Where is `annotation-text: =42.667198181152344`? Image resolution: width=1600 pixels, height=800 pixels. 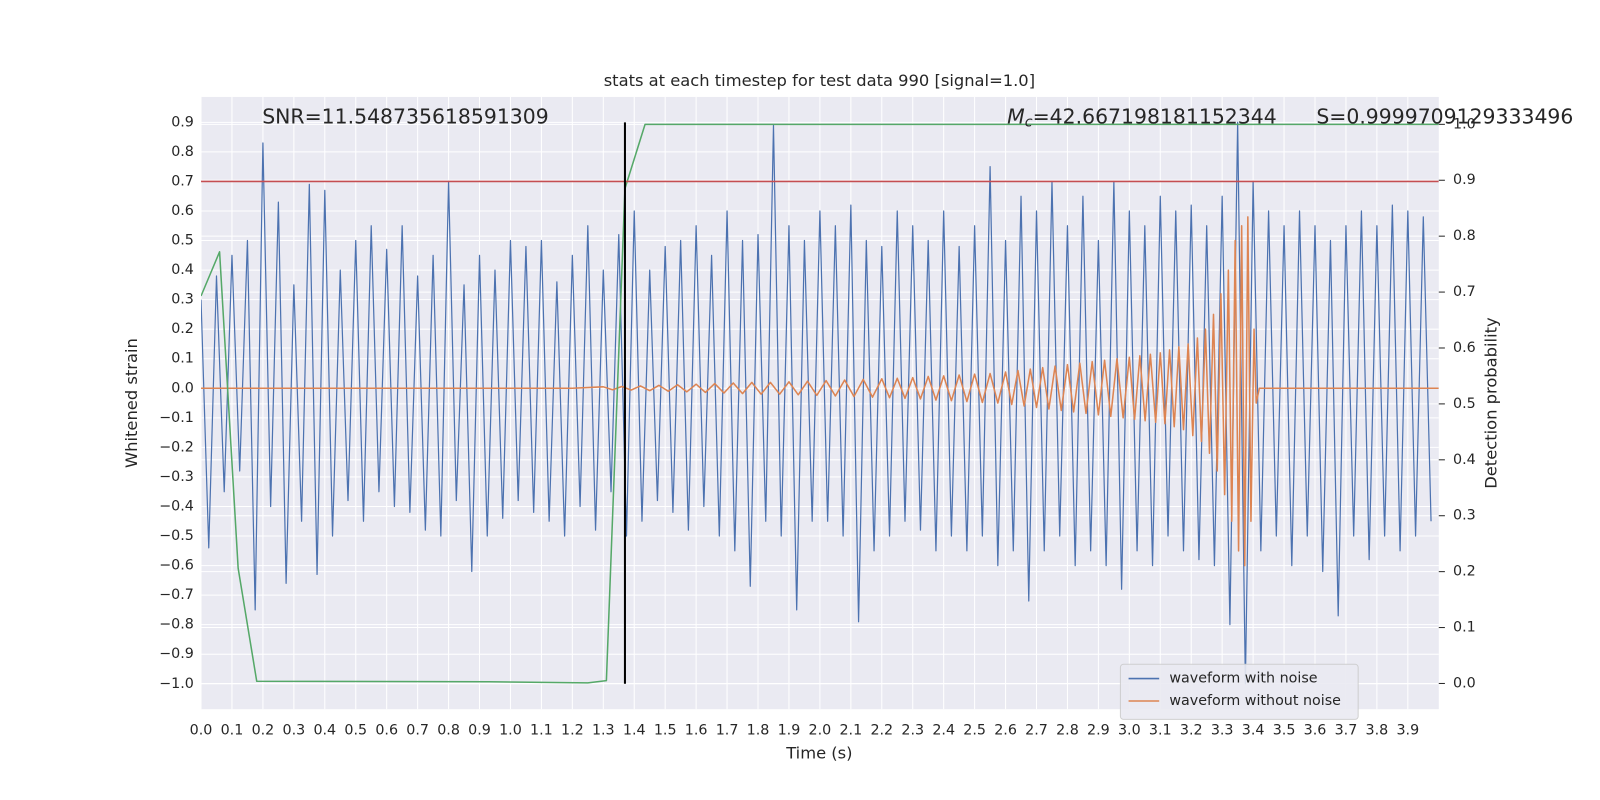
annotation-text: =42.667198181152344 is located at coordinates (1155, 116).